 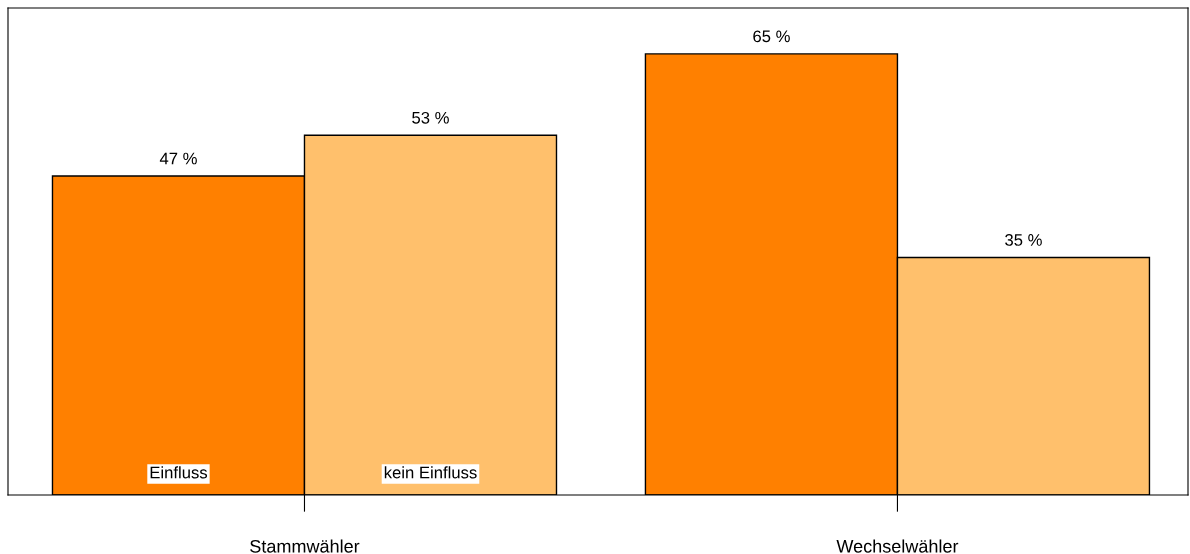 What do you see at coordinates (178, 158) in the screenshot?
I see `data-label: 47 %` at bounding box center [178, 158].